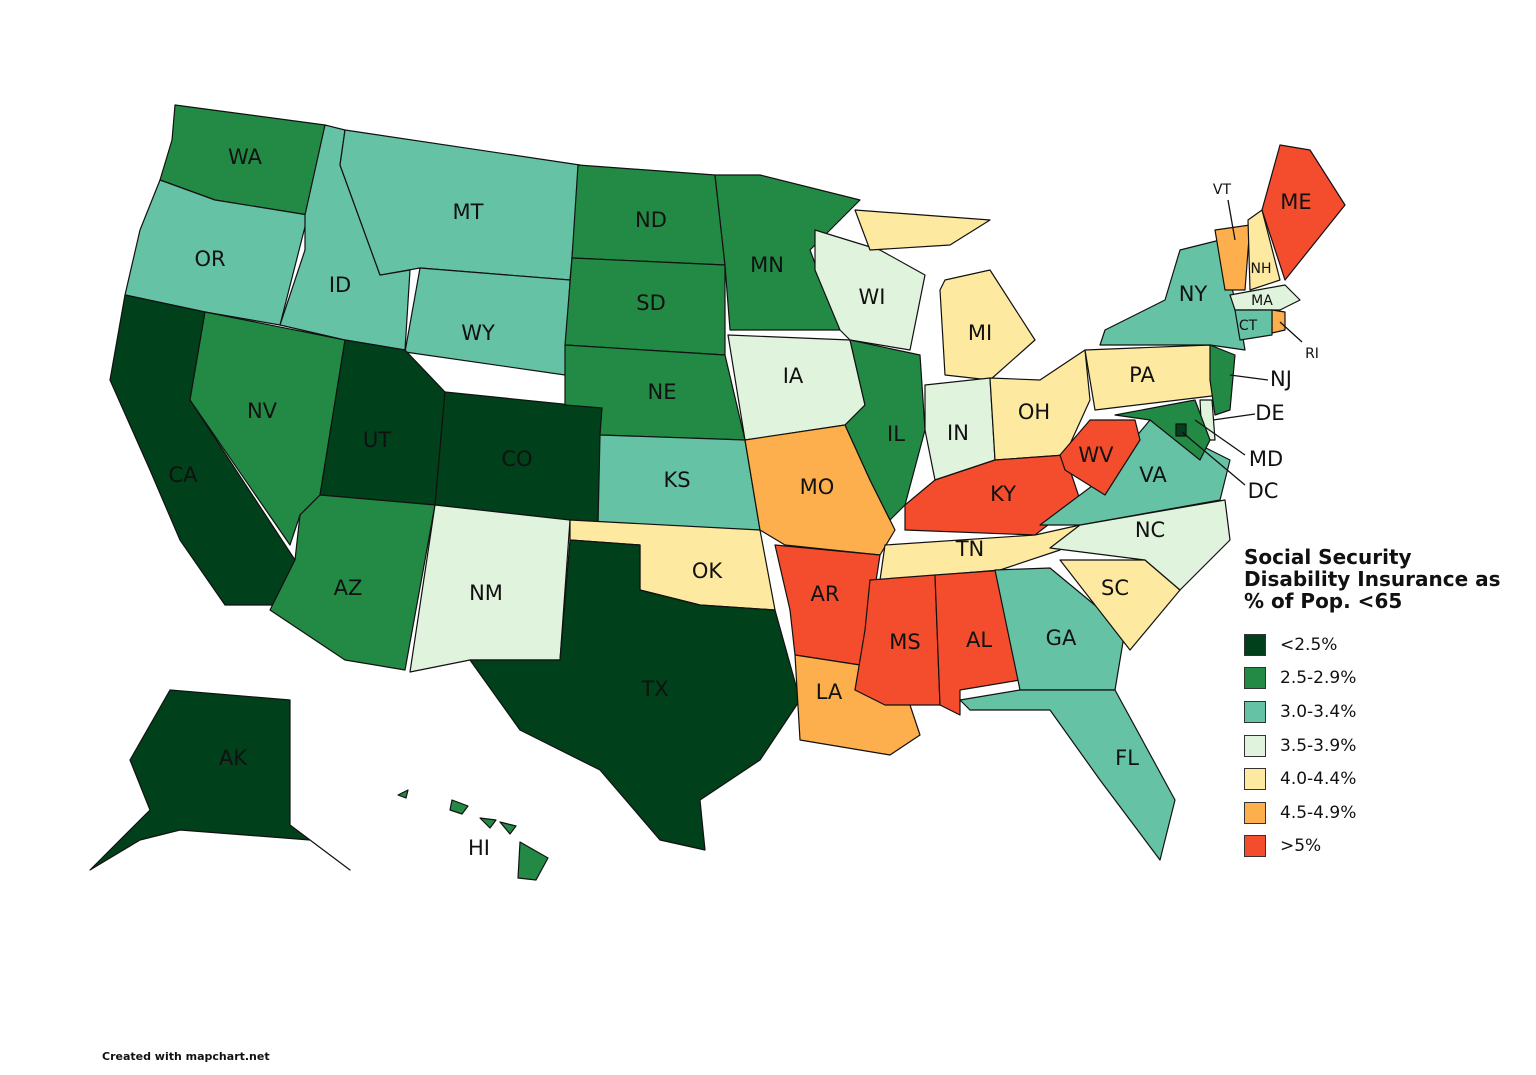 Image resolution: width=1536 pixels, height=1075 pixels. What do you see at coordinates (1266, 459) in the screenshot?
I see `state-label: MD` at bounding box center [1266, 459].